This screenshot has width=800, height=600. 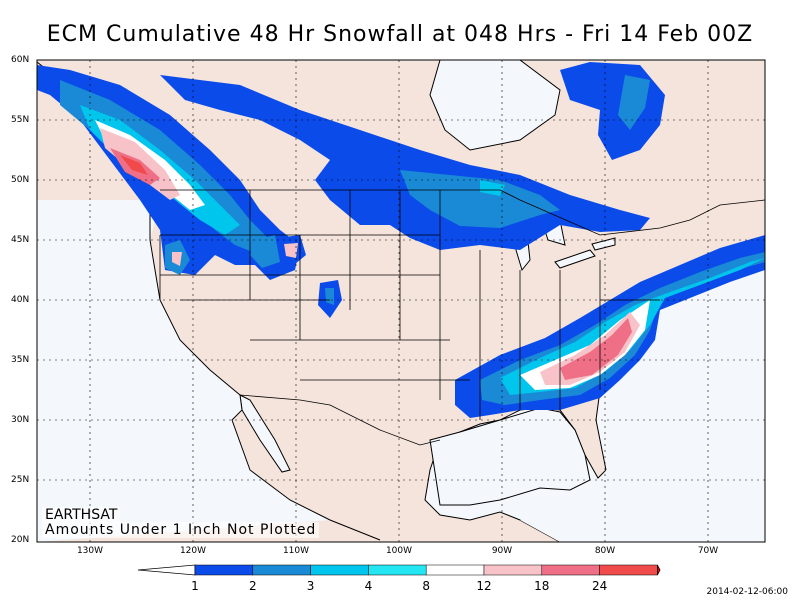 I want to click on latitude-label: 45N, so click(x=20, y=240).